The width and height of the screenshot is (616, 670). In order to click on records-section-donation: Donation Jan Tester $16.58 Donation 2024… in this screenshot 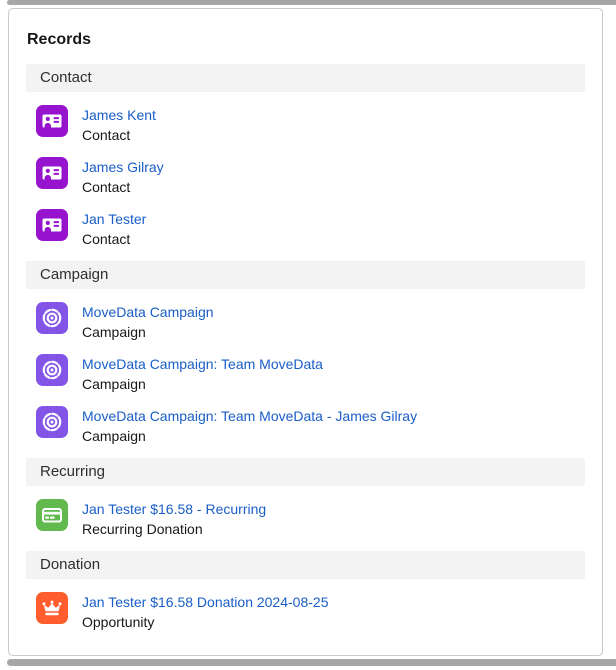, I will do `click(305, 591)`.